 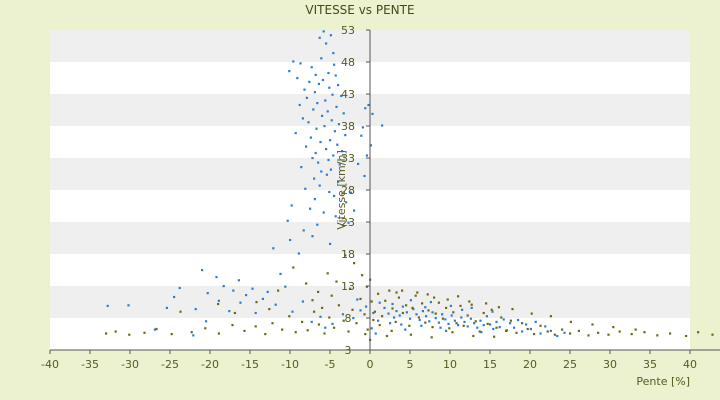 What do you see at coordinates (410, 364) in the screenshot?
I see `x-tick-label: 5` at bounding box center [410, 364].